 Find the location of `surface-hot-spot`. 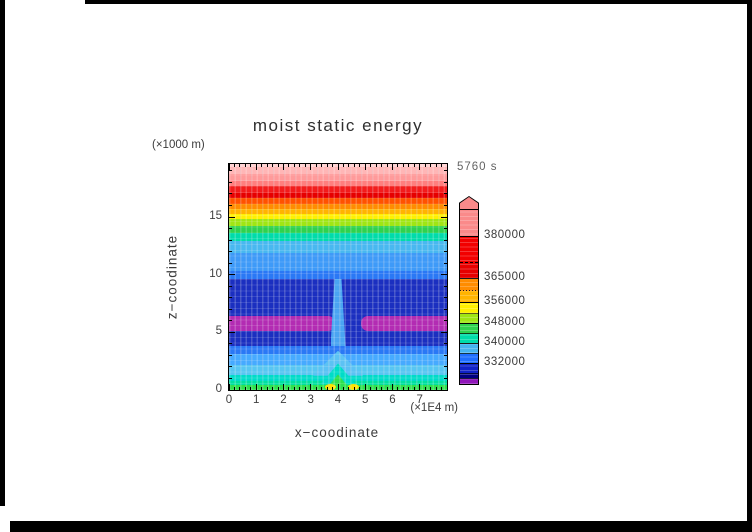

surface-hot-spot is located at coordinates (353, 386).